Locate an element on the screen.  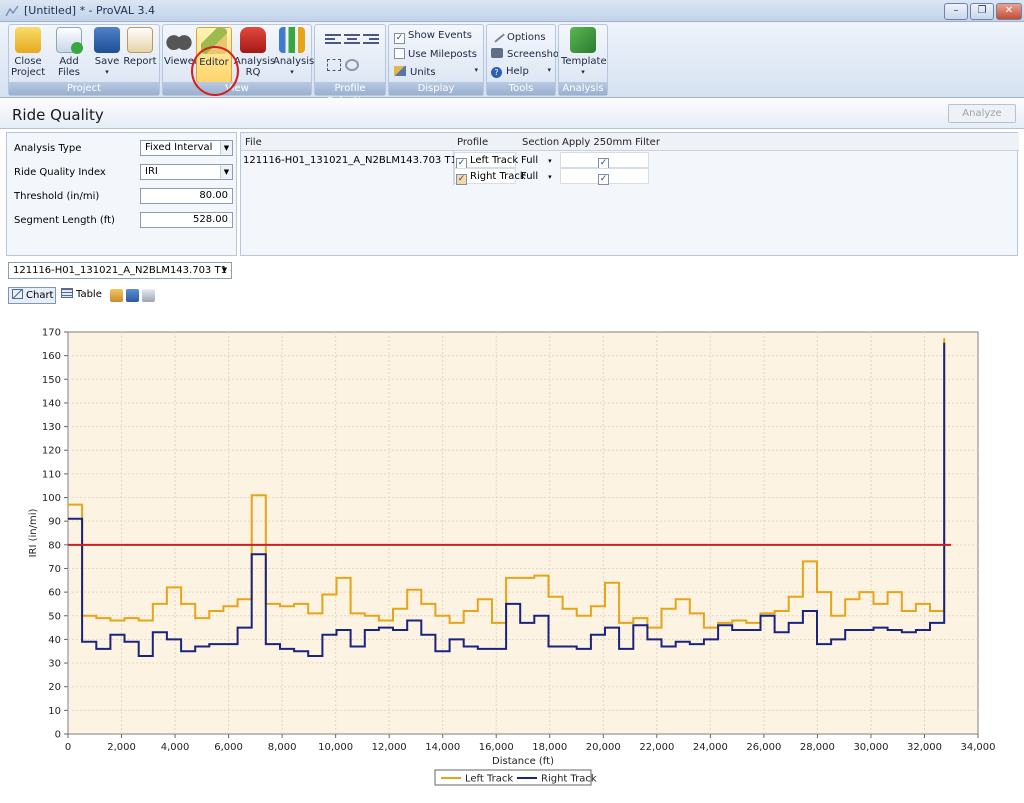
y-tick-label: 20 is located at coordinates (54, 687).